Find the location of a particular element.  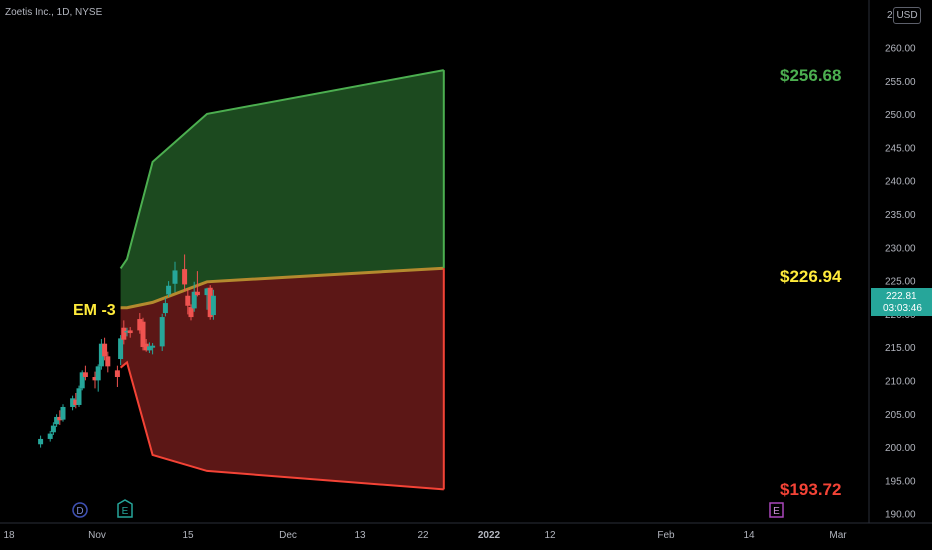

price-axis-tick: 215.00 is located at coordinates (900, 348).